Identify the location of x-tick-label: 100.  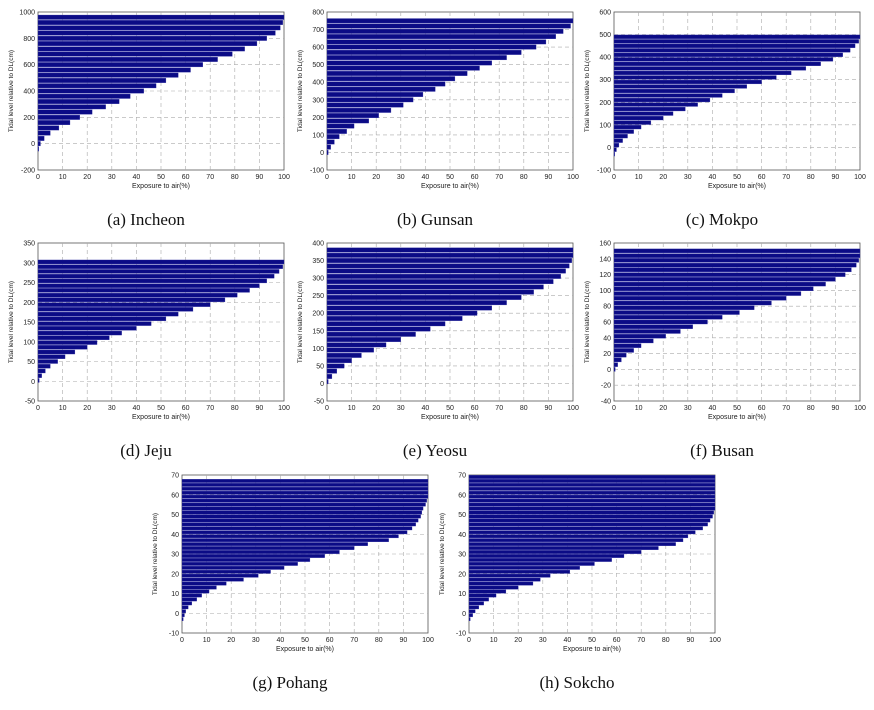
(860, 408).